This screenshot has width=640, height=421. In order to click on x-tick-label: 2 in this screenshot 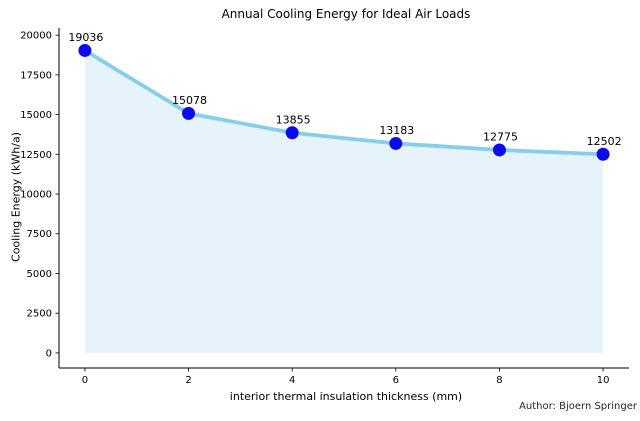, I will do `click(188, 380)`.